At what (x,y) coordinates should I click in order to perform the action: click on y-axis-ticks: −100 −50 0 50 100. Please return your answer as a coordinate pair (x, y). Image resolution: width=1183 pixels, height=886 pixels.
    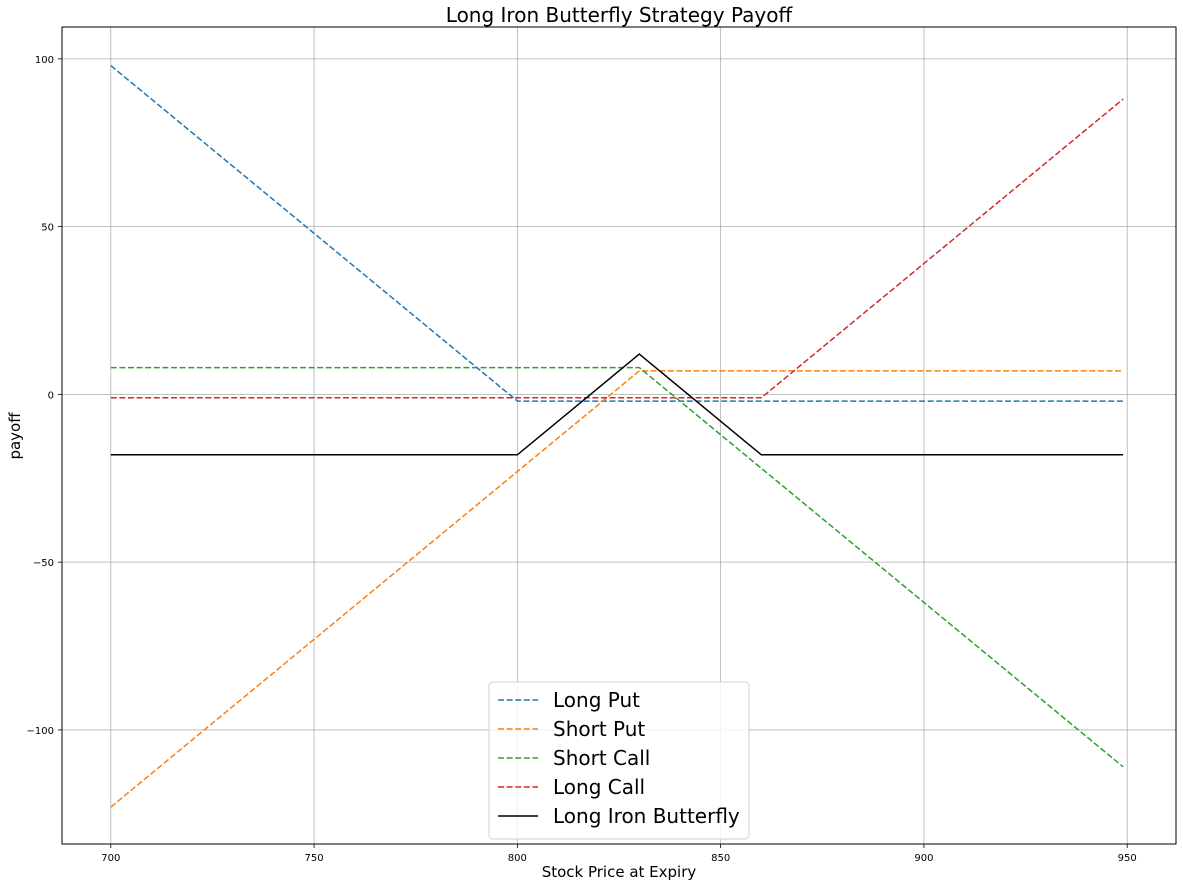
    Looking at the image, I should click on (44, 396).